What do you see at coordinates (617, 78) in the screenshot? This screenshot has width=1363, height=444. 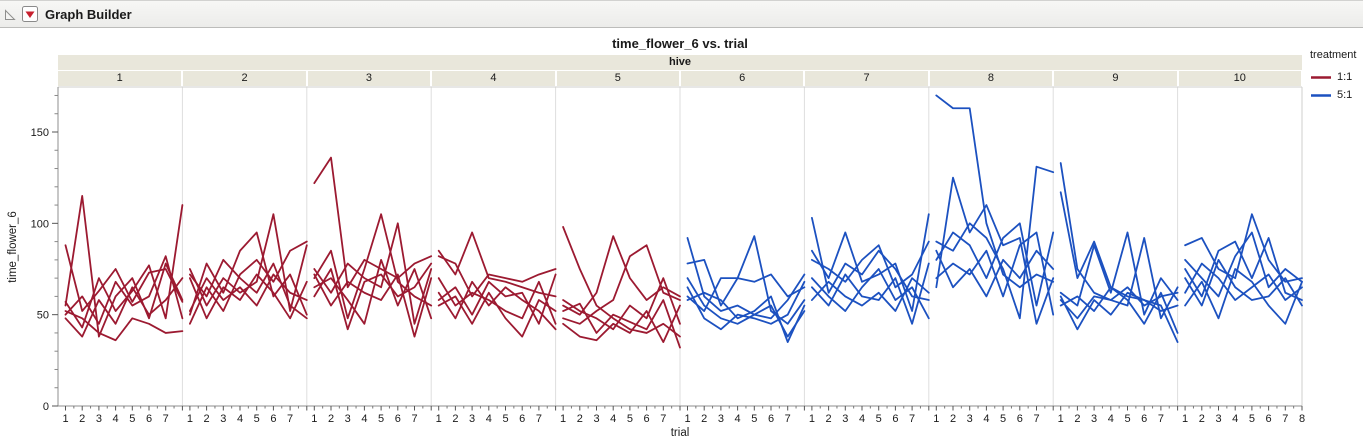 I see `facet-label: 5` at bounding box center [617, 78].